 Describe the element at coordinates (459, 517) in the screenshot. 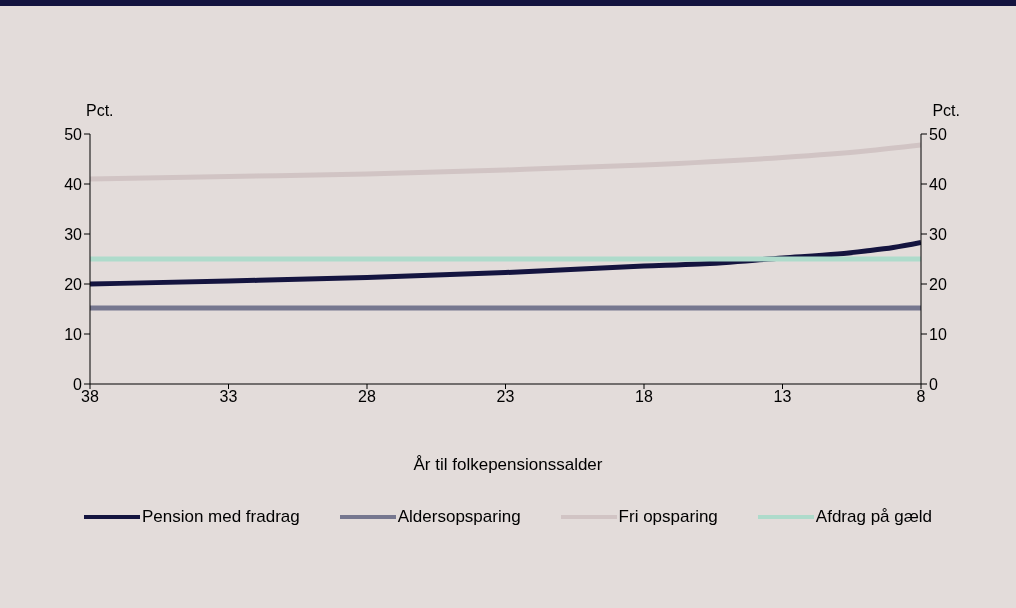

I see `legend-label: Aldersopsparing` at that location.